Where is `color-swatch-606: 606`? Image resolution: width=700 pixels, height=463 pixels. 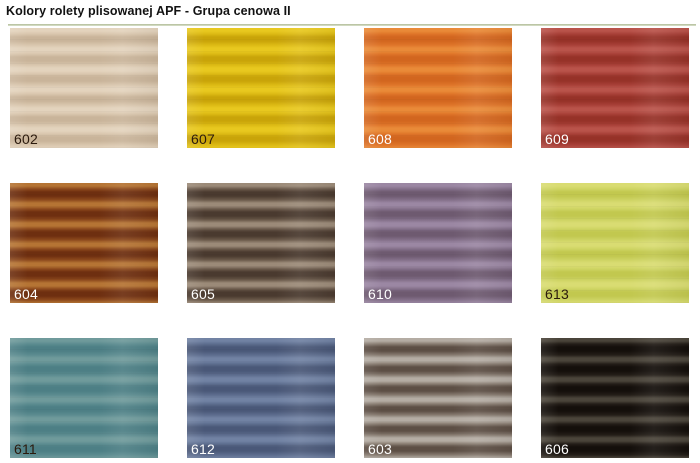 color-swatch-606: 606 is located at coordinates (615, 398).